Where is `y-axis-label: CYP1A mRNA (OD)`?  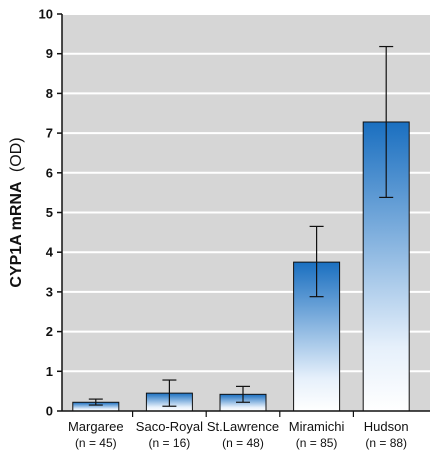
y-axis-label: CYP1A mRNA (OD) is located at coordinates (16, 212).